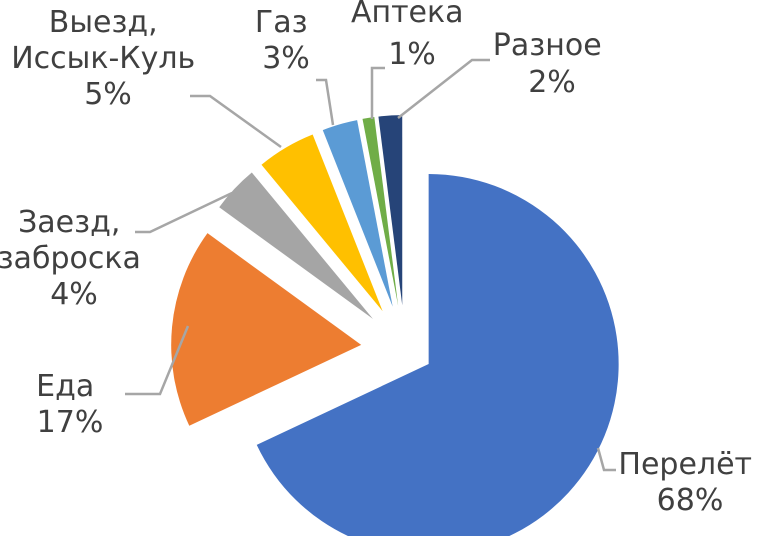  I want to click on leader-line-gaz, so click(325, 102).